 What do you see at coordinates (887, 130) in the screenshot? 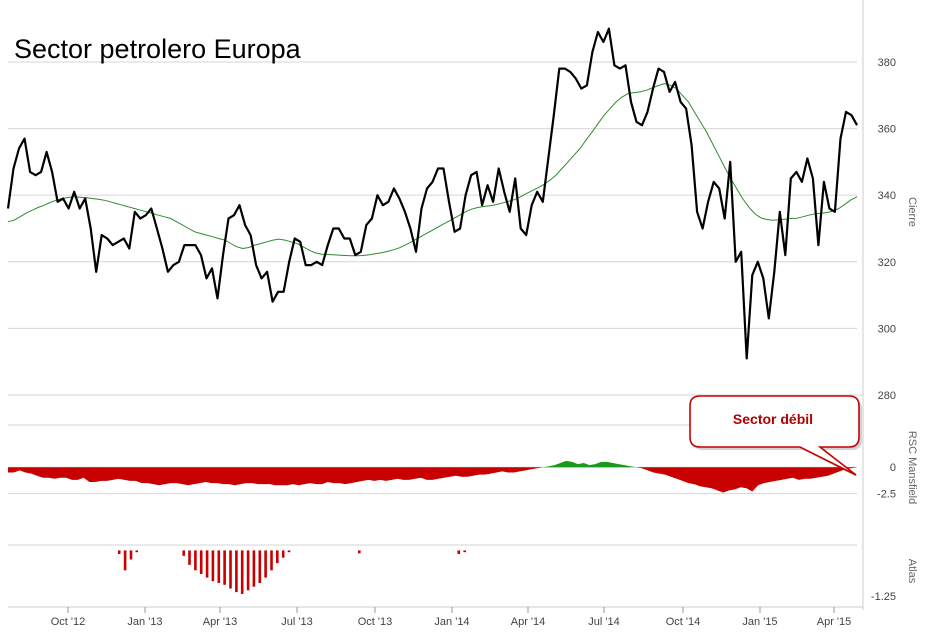
I see `price-y-tick-label: 360` at bounding box center [887, 130].